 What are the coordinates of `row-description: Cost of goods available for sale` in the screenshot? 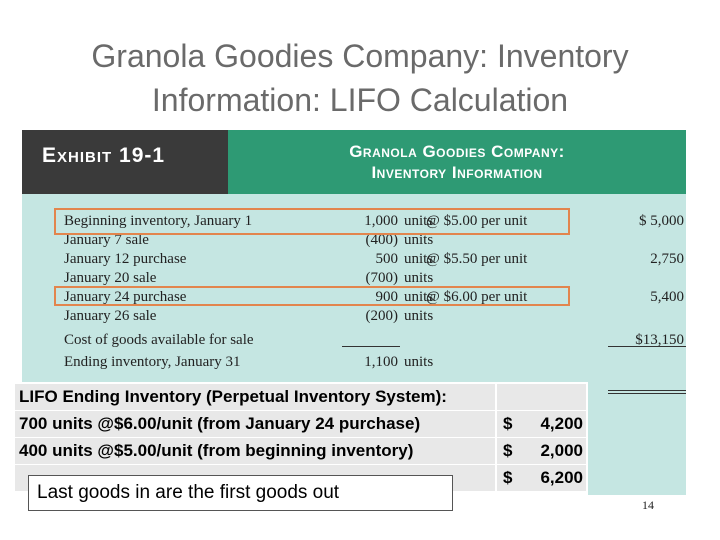 It's located at (159, 340).